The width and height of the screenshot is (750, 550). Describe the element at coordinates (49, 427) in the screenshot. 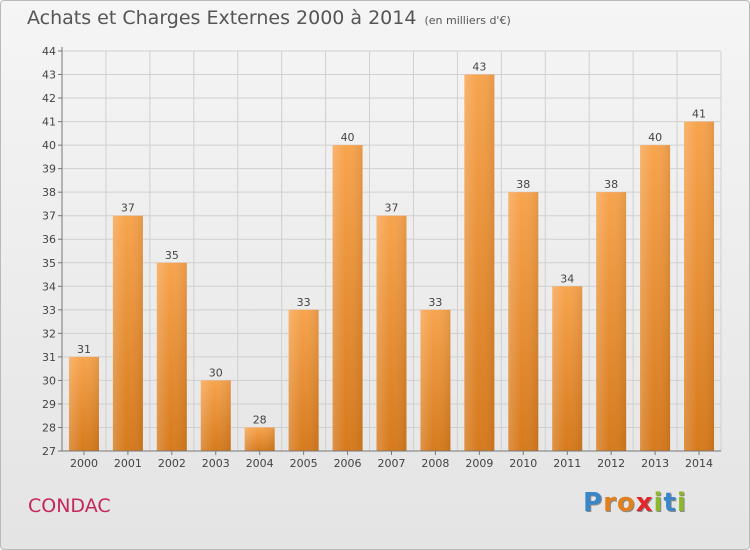

I see `y-tick-label: 28` at that location.